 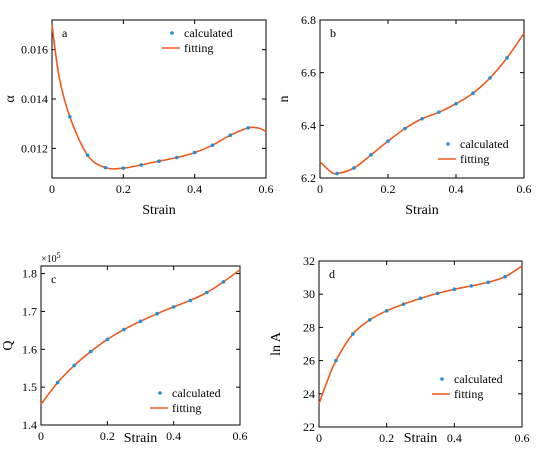 What do you see at coordinates (29, 349) in the screenshot?
I see `y-tick-label: 1.6` at bounding box center [29, 349].